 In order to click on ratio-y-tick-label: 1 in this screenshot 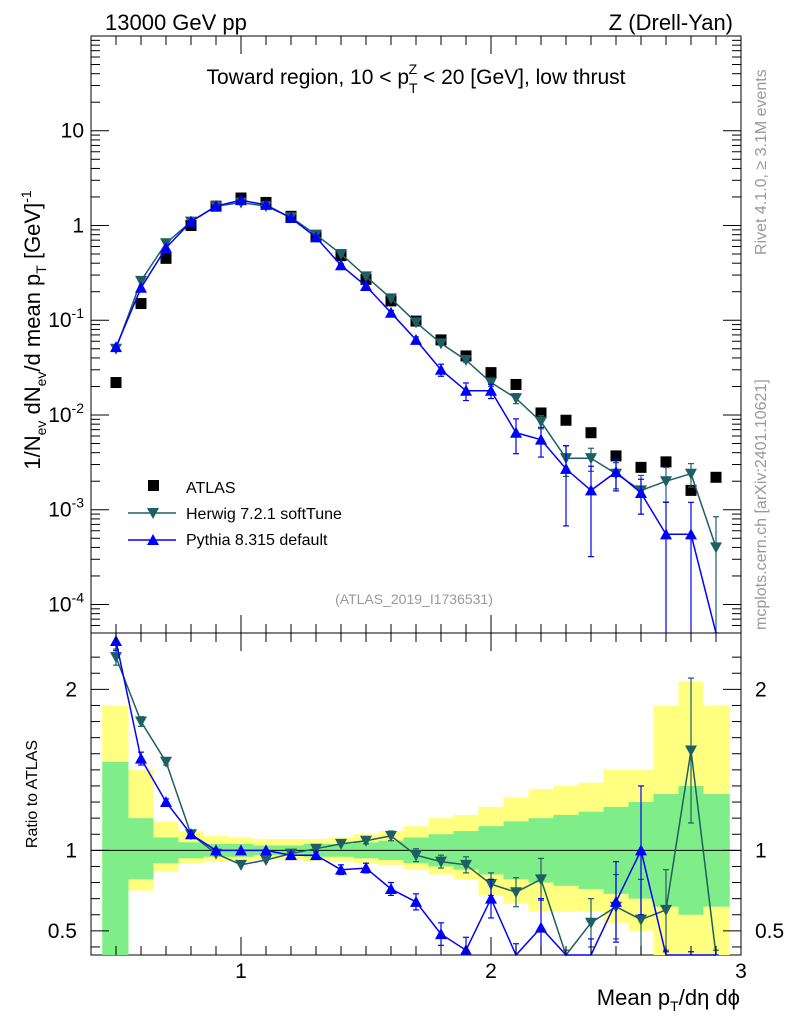, I will do `click(71, 850)`.